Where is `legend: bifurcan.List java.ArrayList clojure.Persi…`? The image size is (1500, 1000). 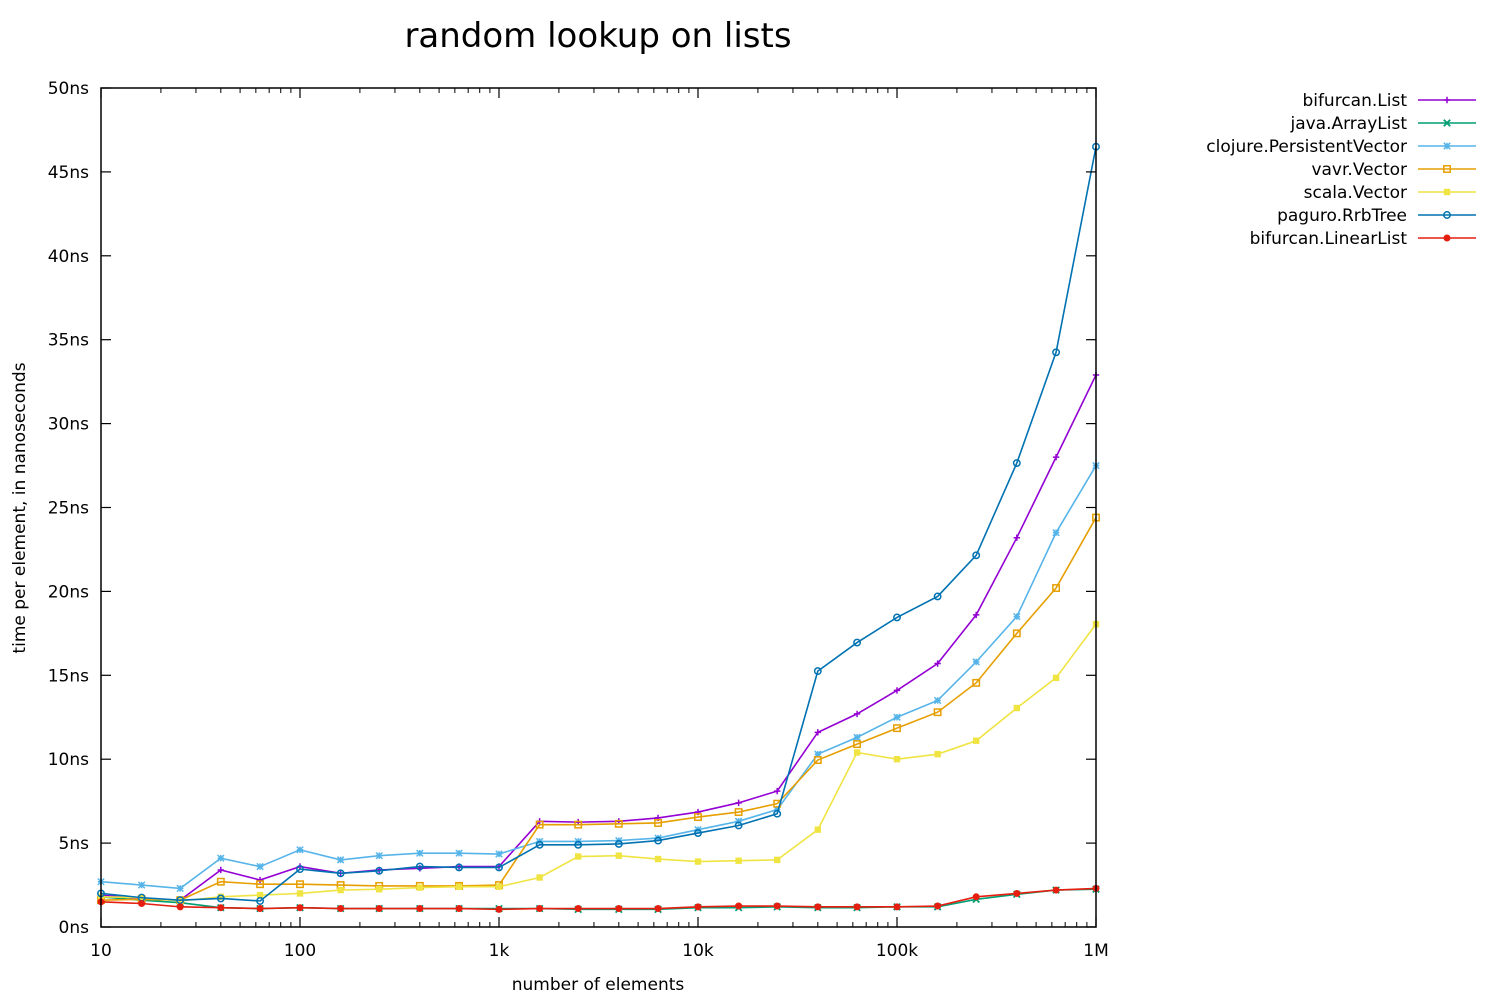
legend: bifurcan.List java.ArrayList clojure.Persi… is located at coordinates (1341, 170).